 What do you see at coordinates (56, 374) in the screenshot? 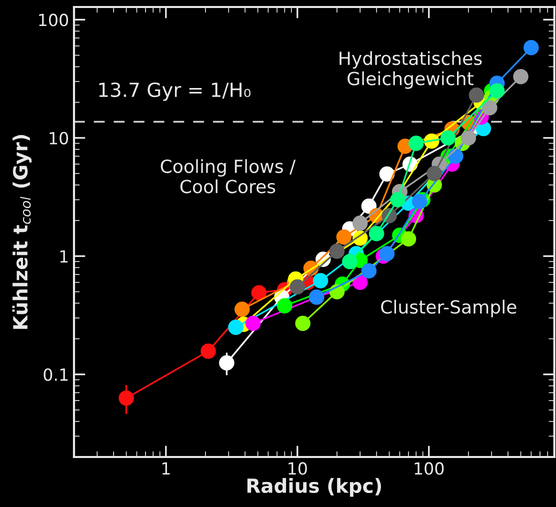
I see `y-tick-label: 0.1` at bounding box center [56, 374].